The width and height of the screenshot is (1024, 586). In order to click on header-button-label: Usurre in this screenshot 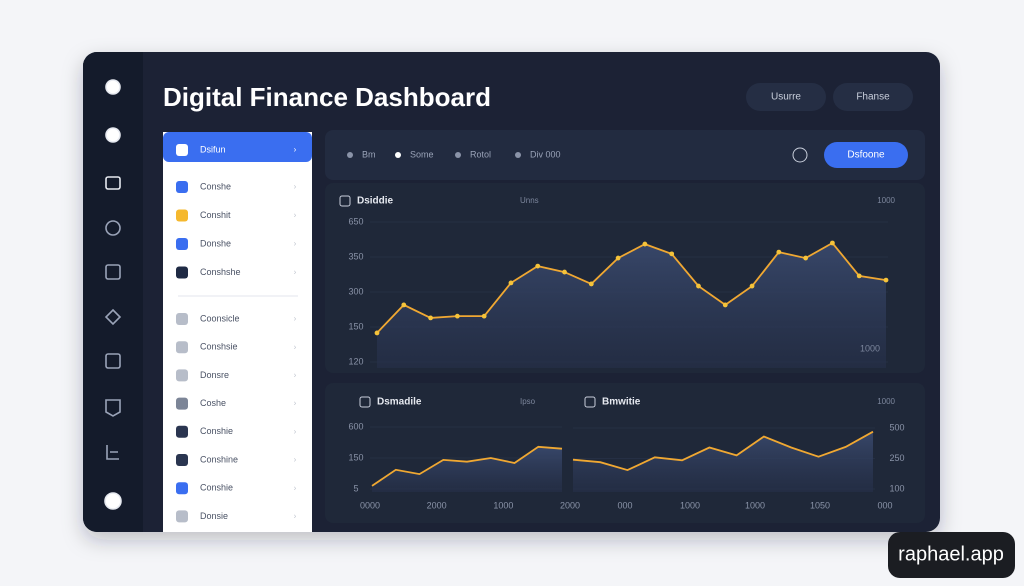, I will do `click(786, 97)`.